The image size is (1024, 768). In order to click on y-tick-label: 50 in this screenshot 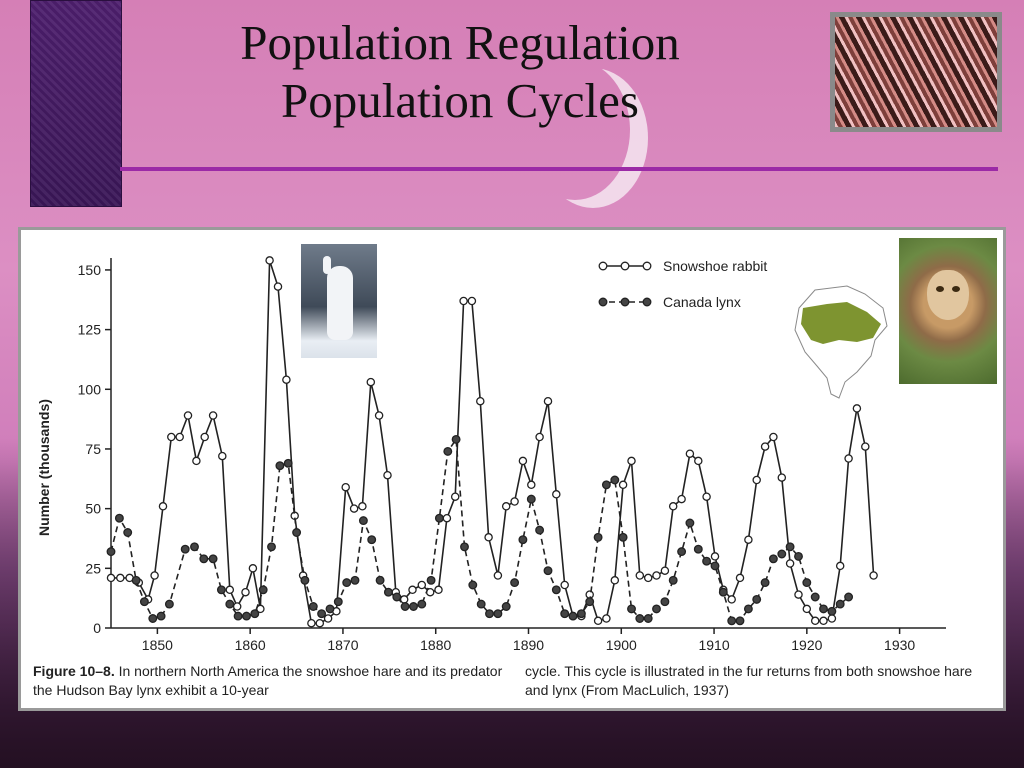, I will do `click(93, 509)`.